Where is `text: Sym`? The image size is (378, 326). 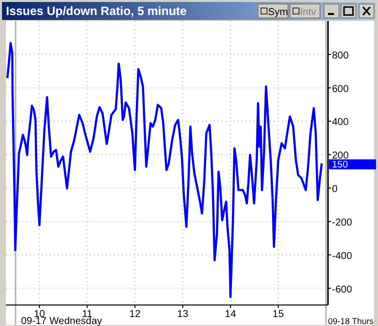 text: Sym is located at coordinates (278, 12).